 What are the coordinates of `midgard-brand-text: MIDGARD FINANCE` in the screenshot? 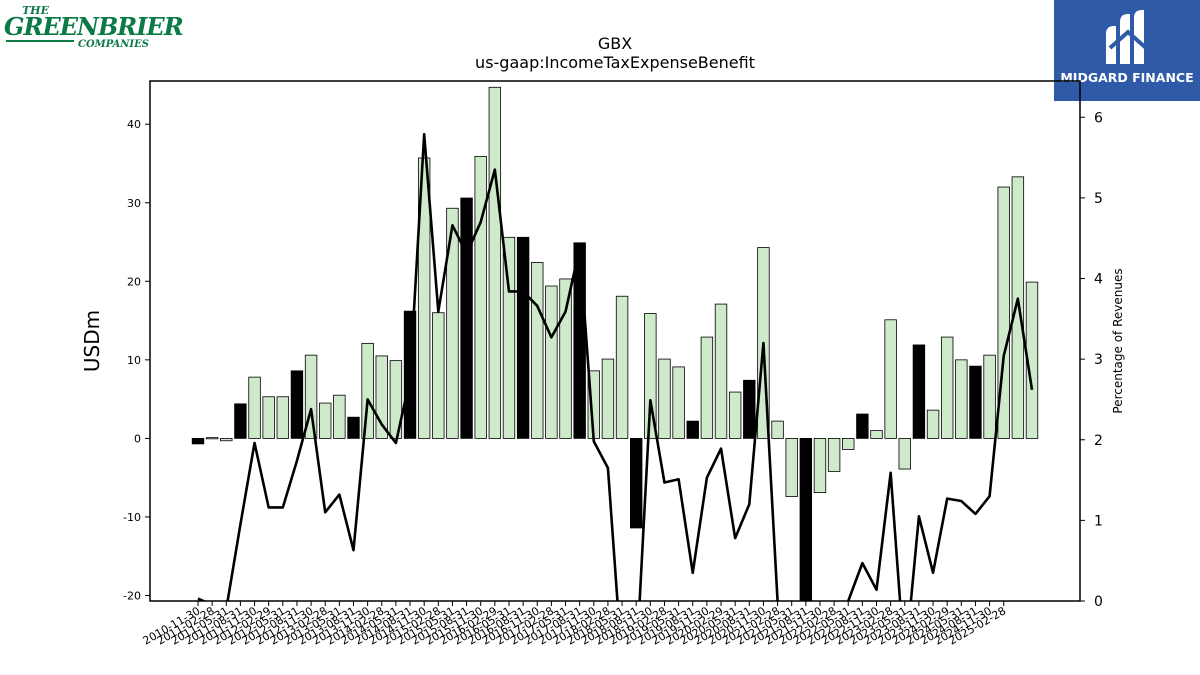 It's located at (1127, 77).